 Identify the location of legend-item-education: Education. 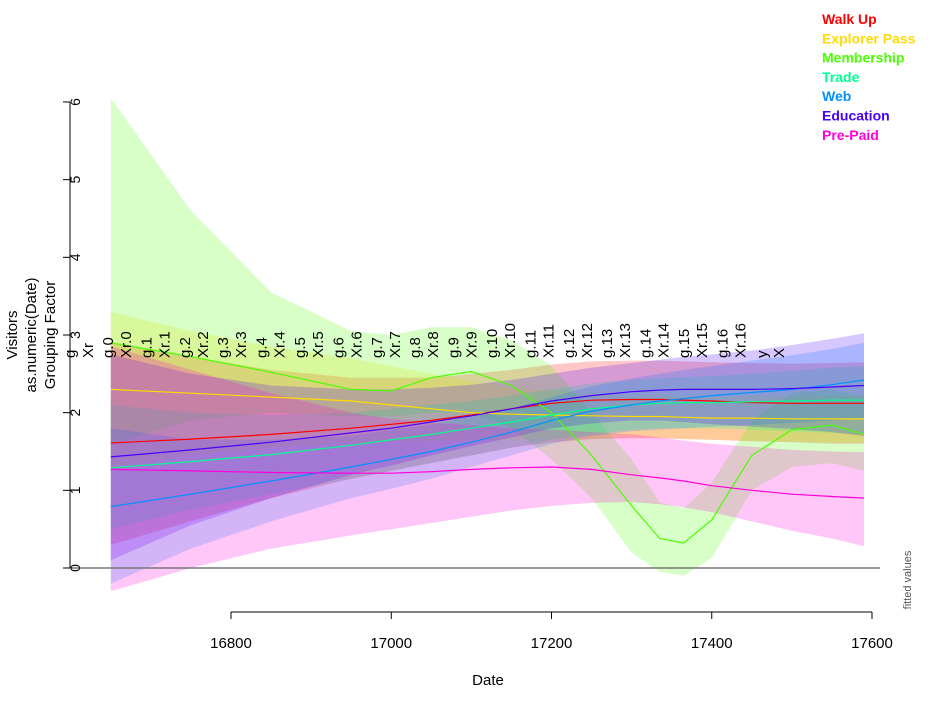
(856, 116).